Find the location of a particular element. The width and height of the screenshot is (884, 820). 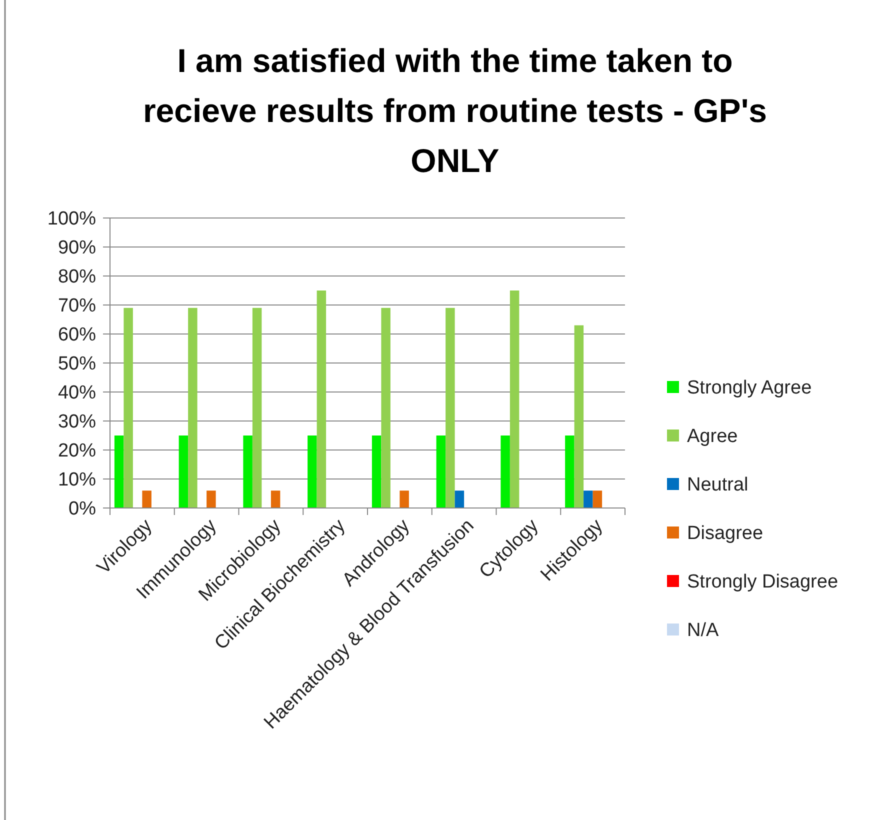

y-tick-label: 30% is located at coordinates (77, 422).